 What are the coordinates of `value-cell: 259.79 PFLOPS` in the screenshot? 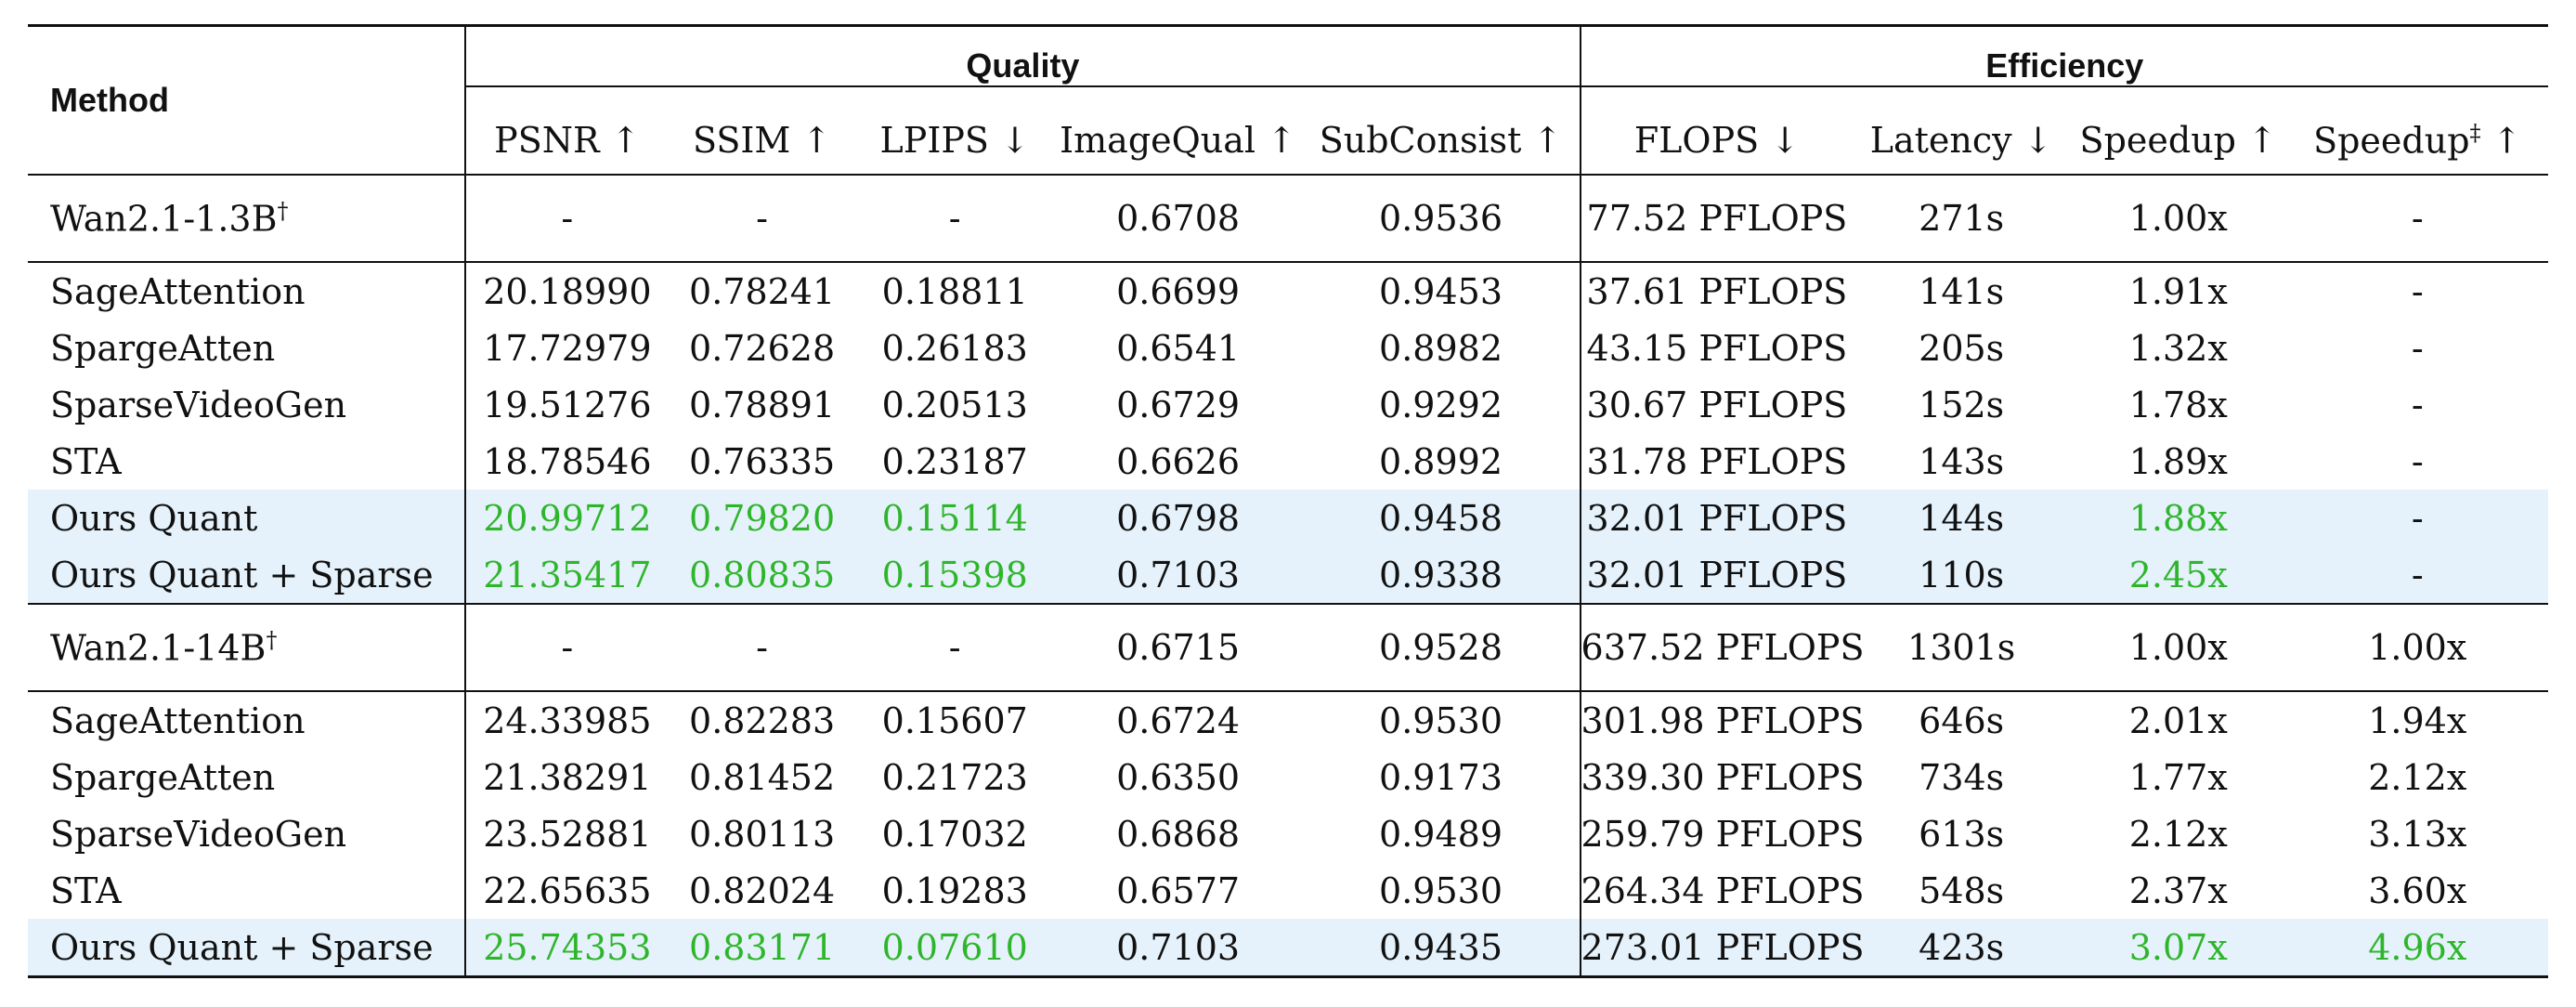 It's located at (1723, 834).